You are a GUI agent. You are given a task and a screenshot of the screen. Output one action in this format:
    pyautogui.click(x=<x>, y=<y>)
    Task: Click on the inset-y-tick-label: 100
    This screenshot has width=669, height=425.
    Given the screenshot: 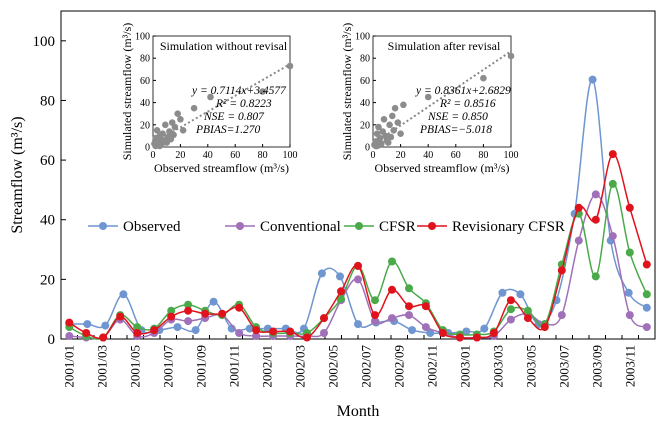 What is the action you would take?
    pyautogui.click(x=142, y=37)
    